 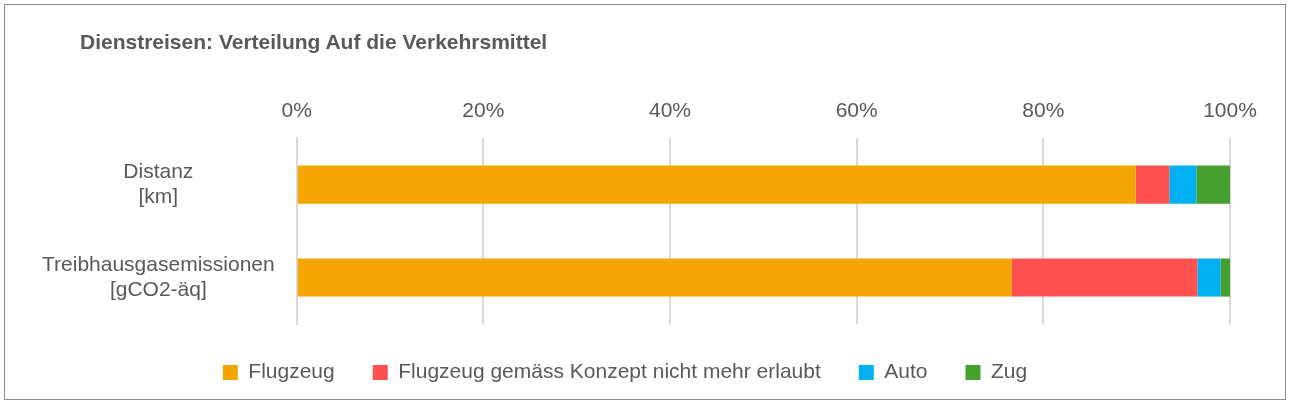 What do you see at coordinates (670, 110) in the screenshot?
I see `x-tick-label: 40%` at bounding box center [670, 110].